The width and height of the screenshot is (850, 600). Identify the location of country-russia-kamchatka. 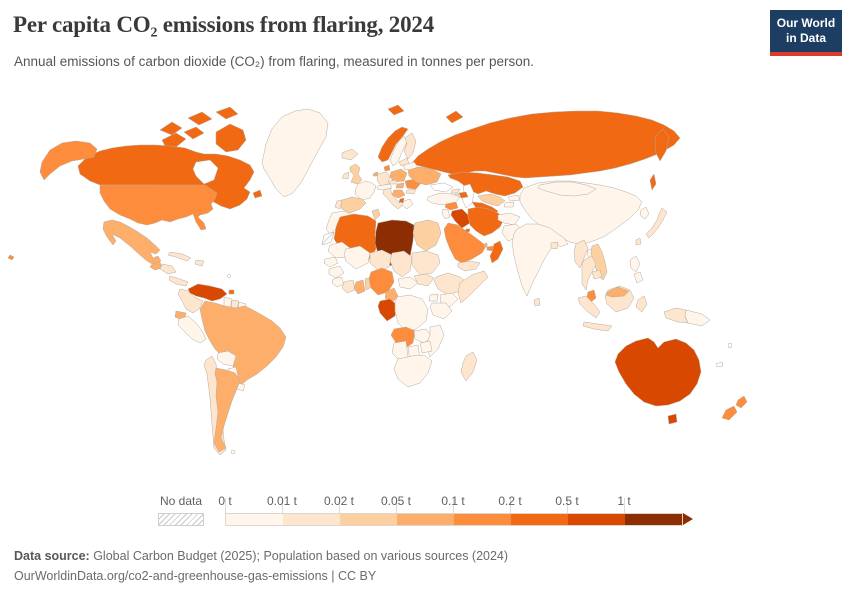
(662, 145).